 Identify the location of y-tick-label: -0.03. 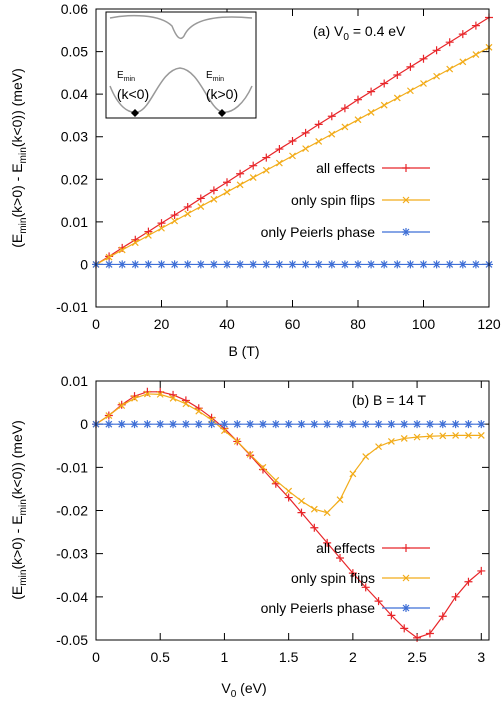
(72, 554).